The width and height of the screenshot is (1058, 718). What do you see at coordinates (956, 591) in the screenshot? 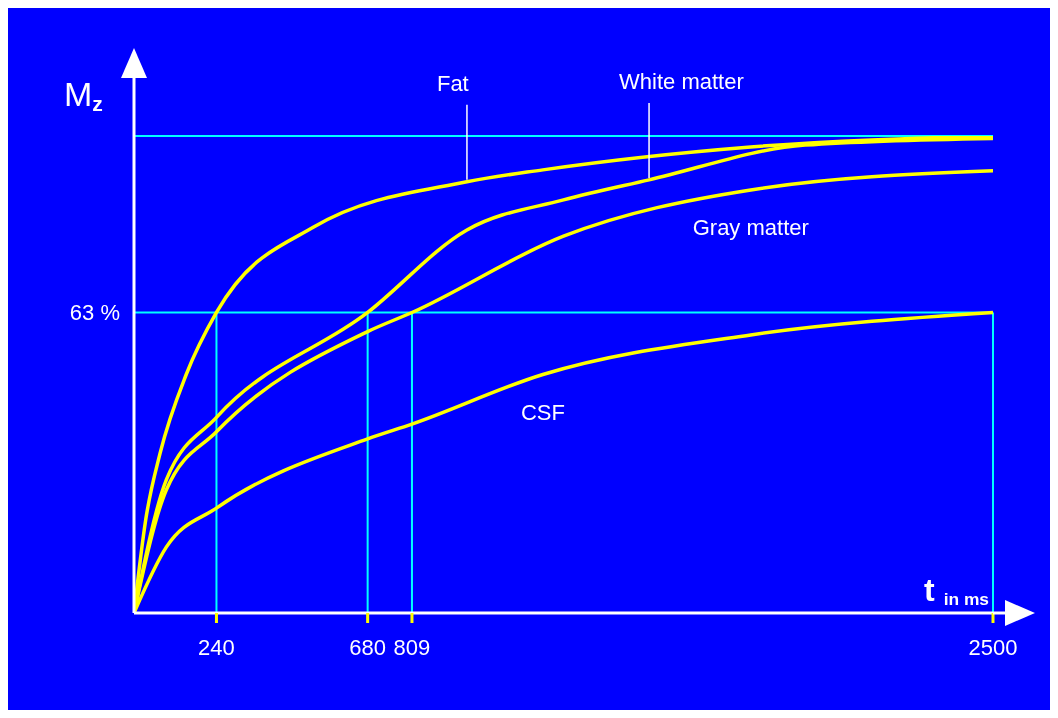
I see `x-axis-title: t $_{in ms}$` at bounding box center [956, 591].